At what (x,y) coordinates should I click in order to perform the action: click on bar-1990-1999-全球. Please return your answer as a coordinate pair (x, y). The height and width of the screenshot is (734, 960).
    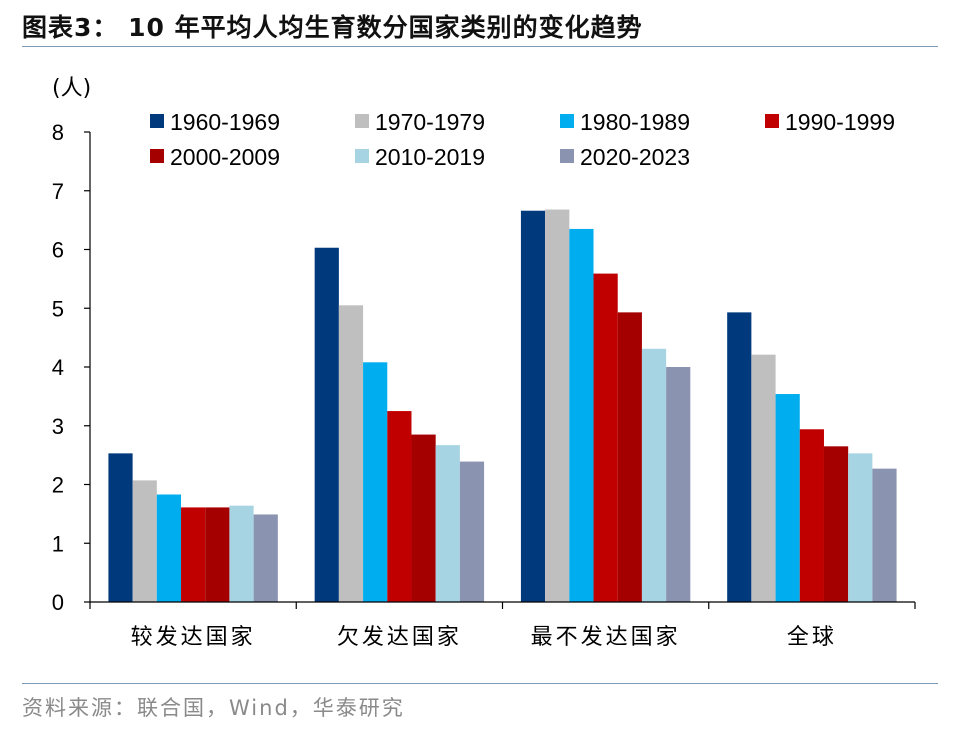
    Looking at the image, I should click on (811, 515).